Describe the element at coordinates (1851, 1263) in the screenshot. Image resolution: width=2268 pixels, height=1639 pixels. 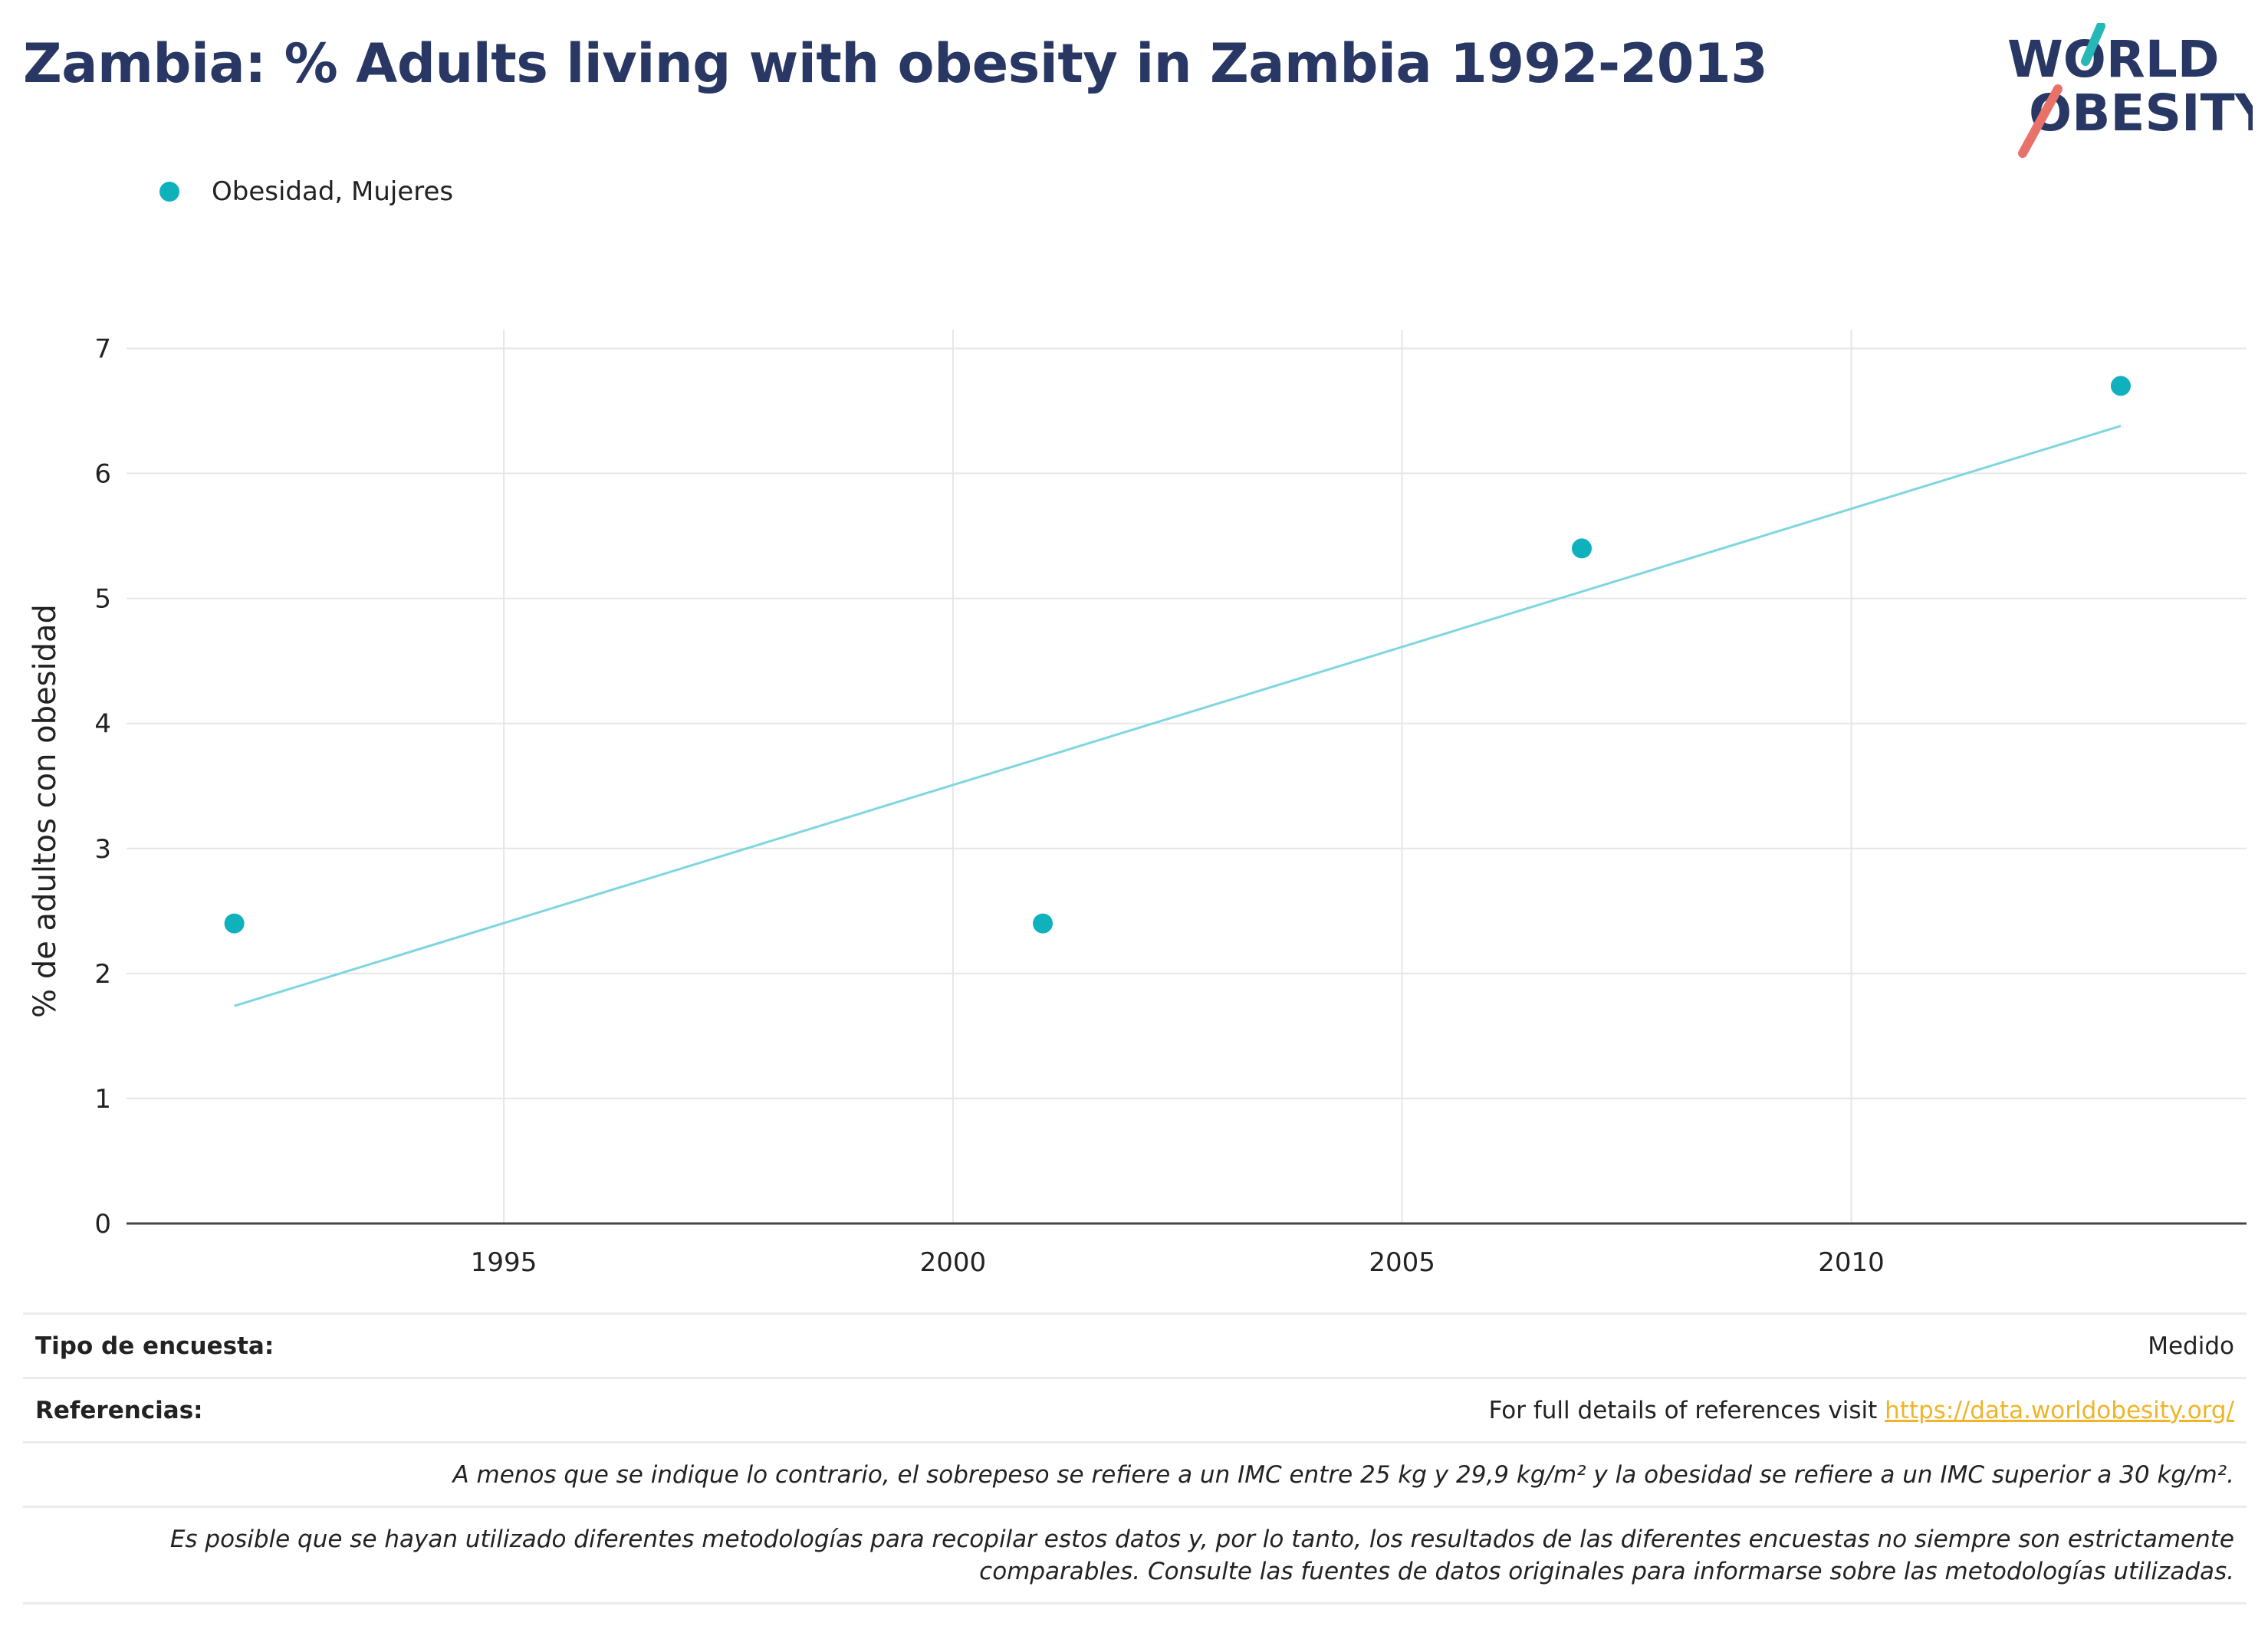
I see `x-tick-label: 2010` at that location.